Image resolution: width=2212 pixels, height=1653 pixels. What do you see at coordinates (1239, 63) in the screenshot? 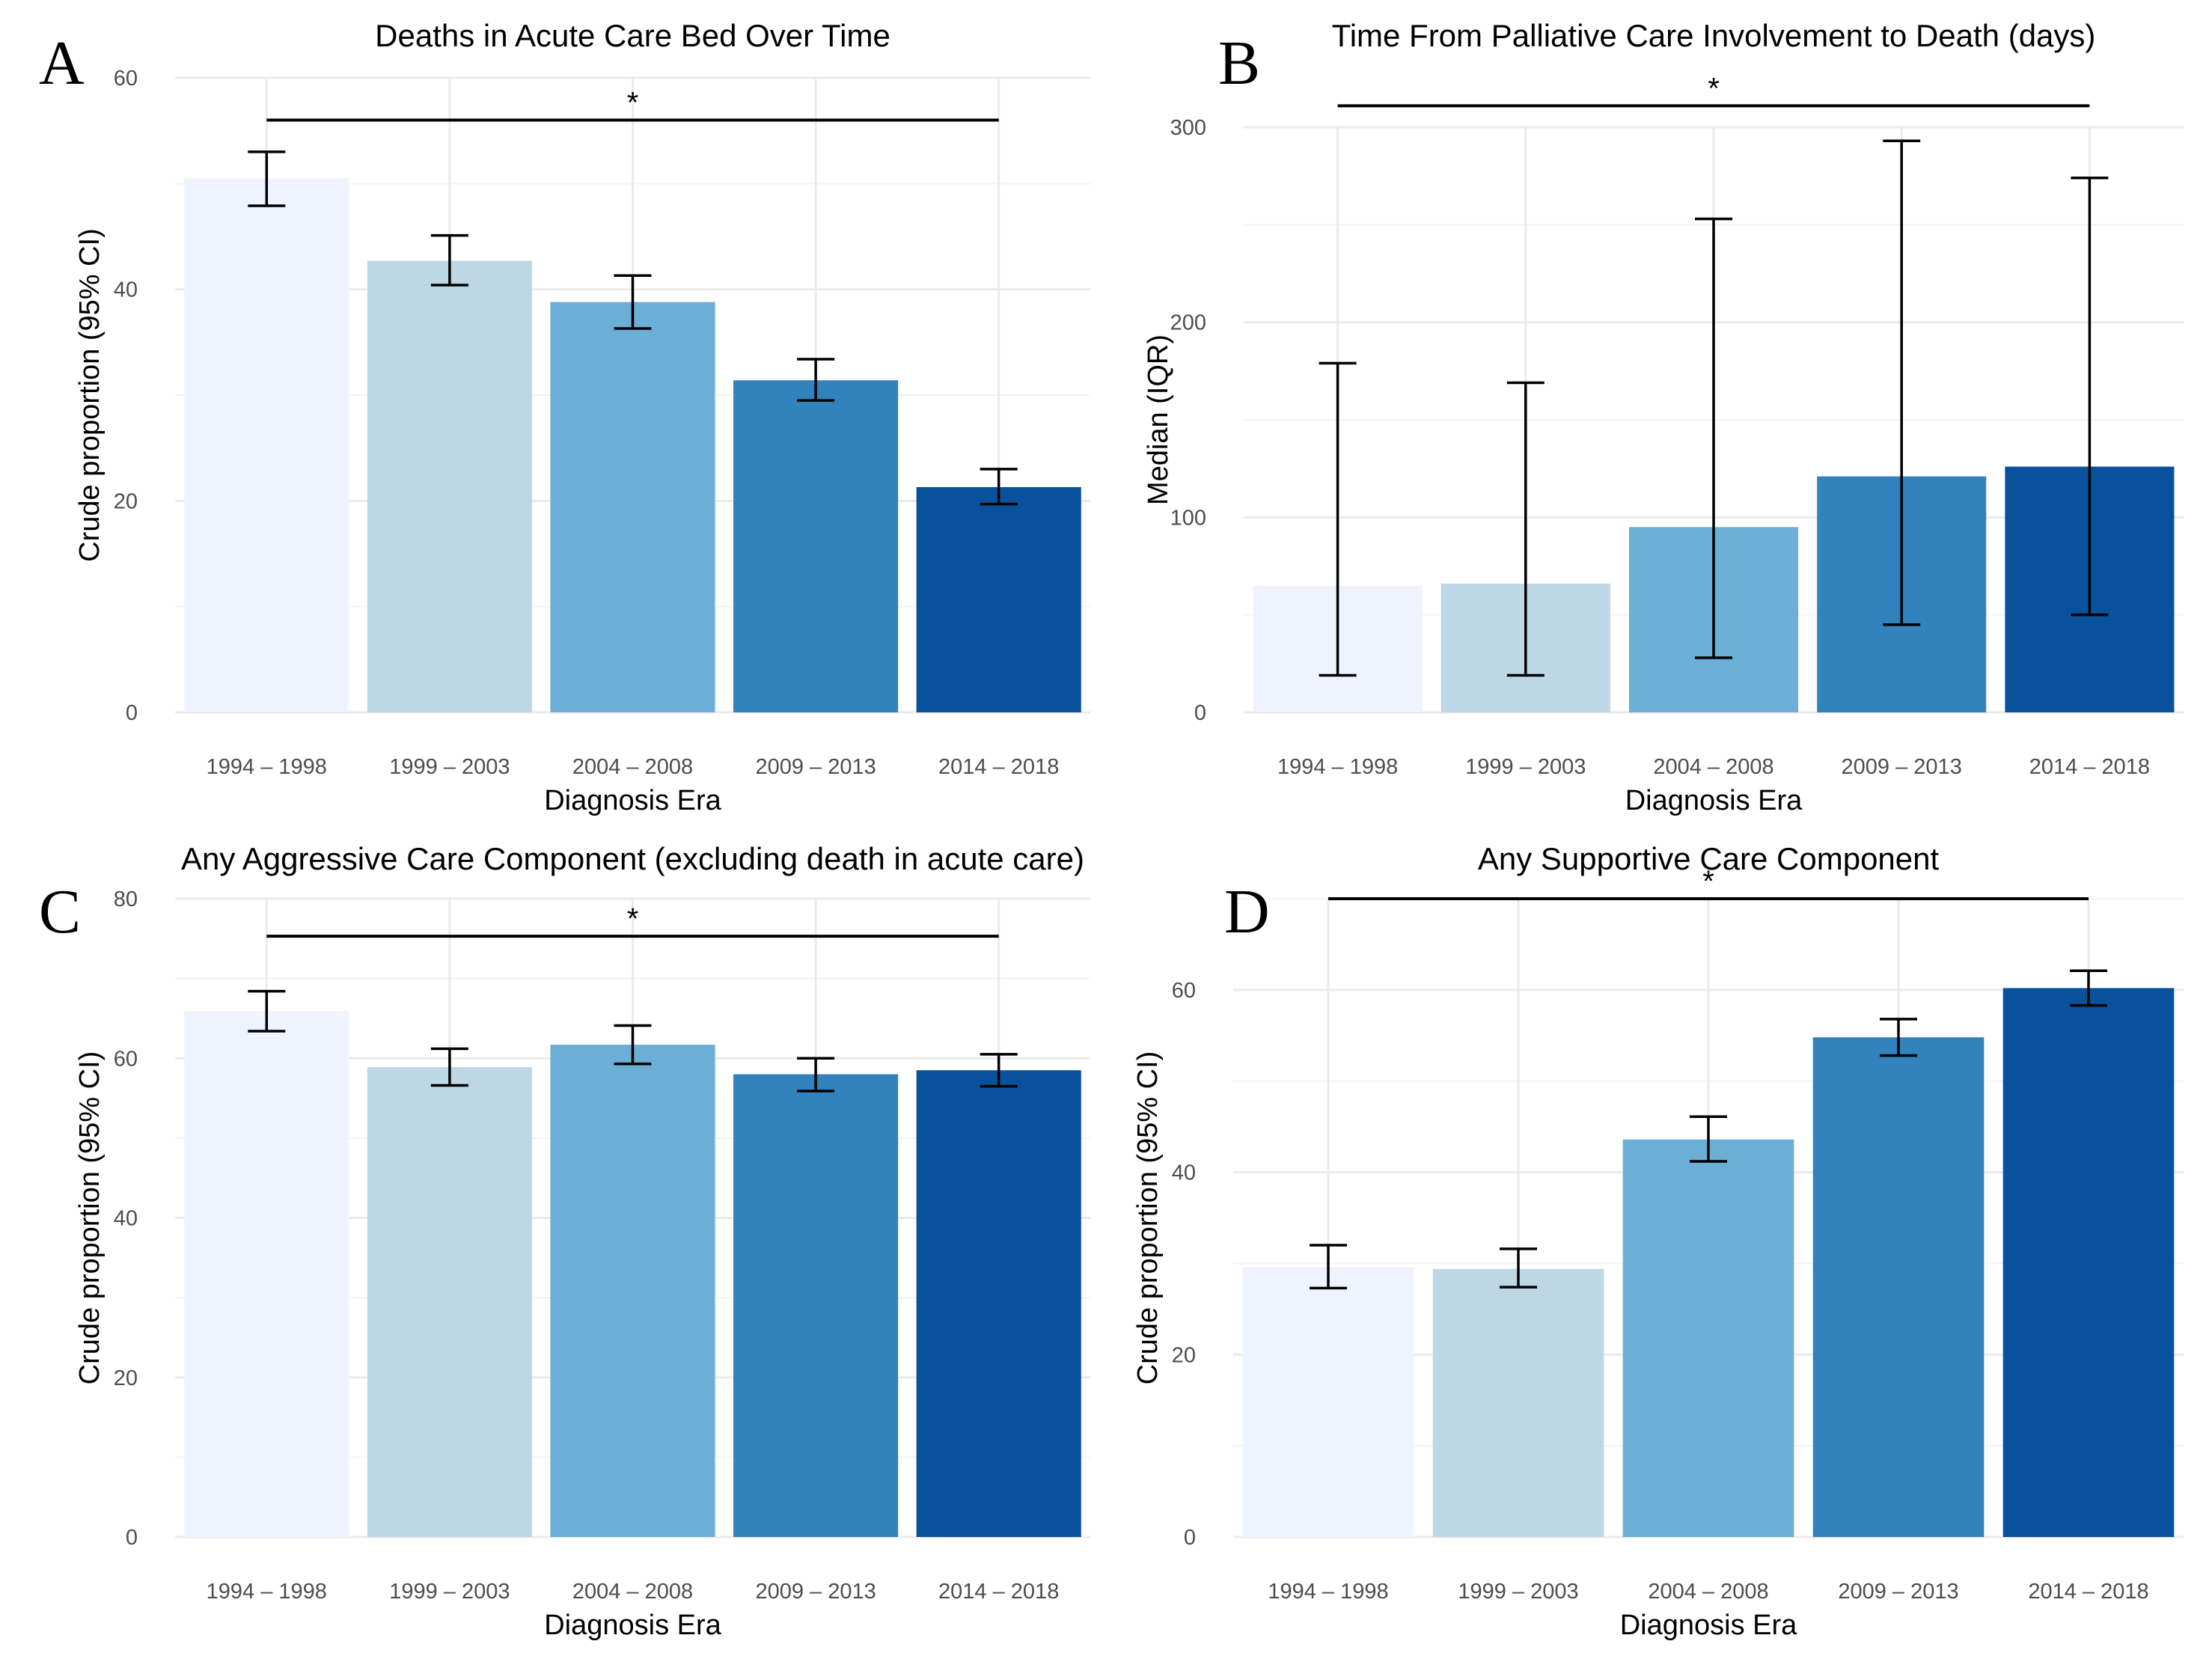
I see `panel-letter: B` at bounding box center [1239, 63].